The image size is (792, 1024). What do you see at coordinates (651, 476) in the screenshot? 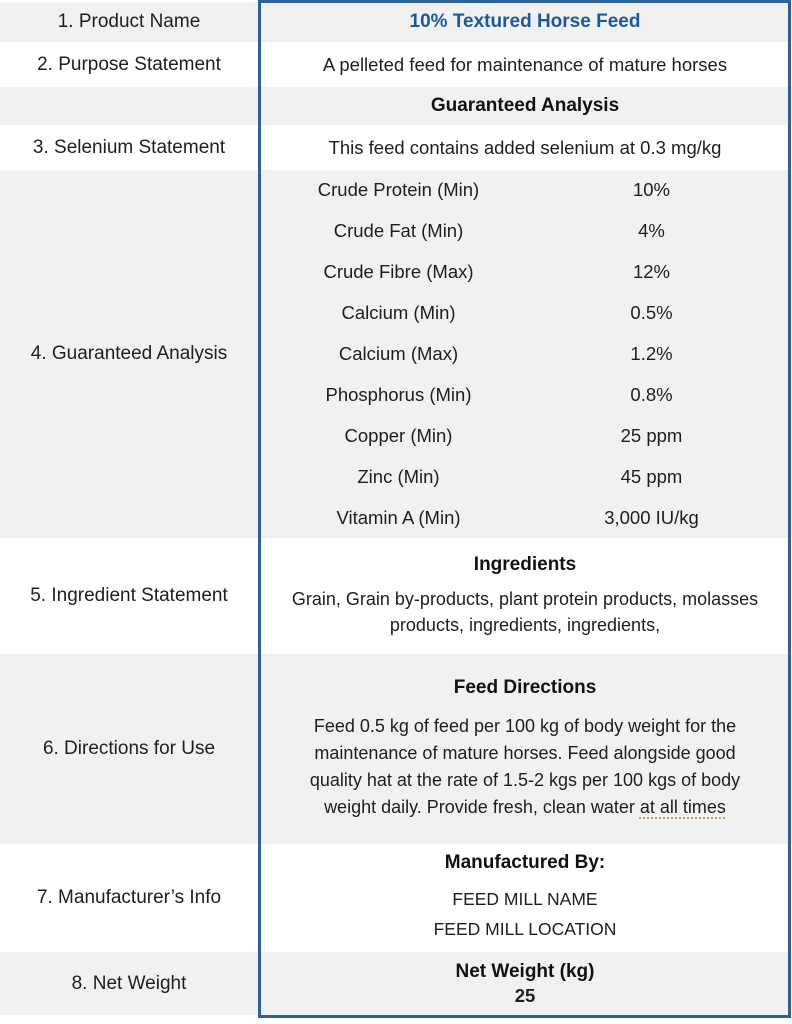
I see `nutrient-value: 45 ppm` at bounding box center [651, 476].